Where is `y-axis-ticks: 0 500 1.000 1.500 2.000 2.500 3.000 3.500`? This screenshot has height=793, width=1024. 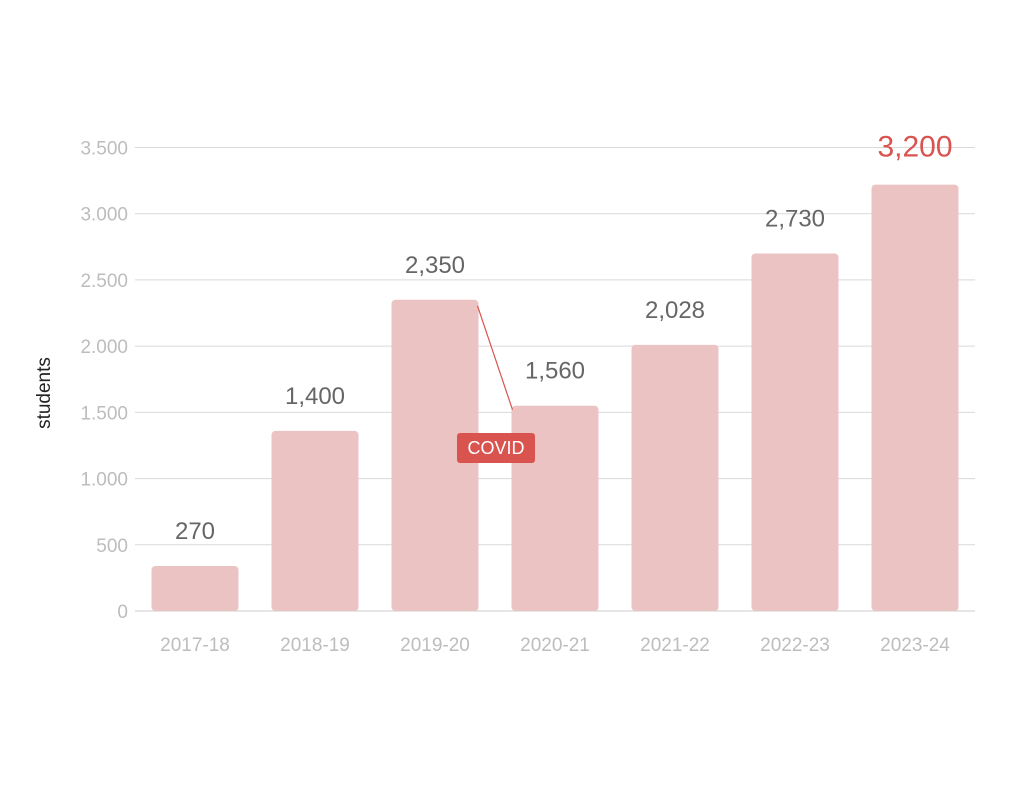
y-axis-ticks: 0 500 1.000 1.500 2.000 2.500 3.000 3.500 is located at coordinates (104, 381).